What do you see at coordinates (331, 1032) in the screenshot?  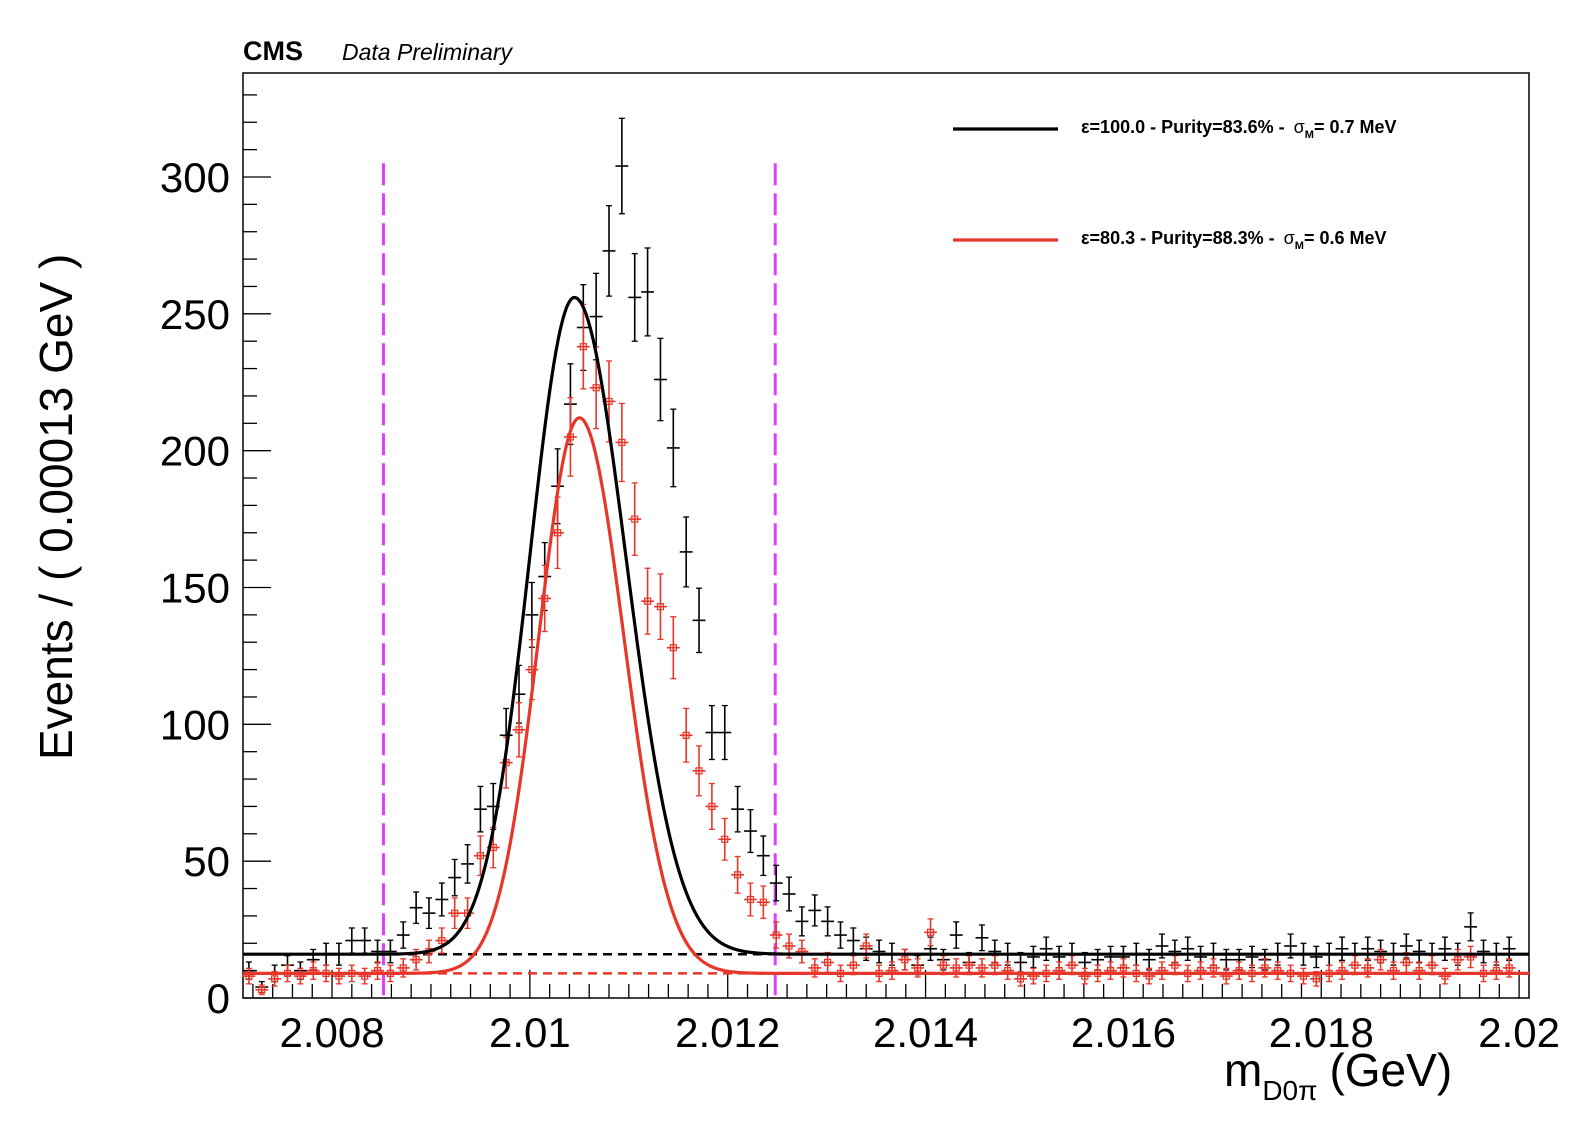 I see `x-tick-label: 2.008` at bounding box center [331, 1032].